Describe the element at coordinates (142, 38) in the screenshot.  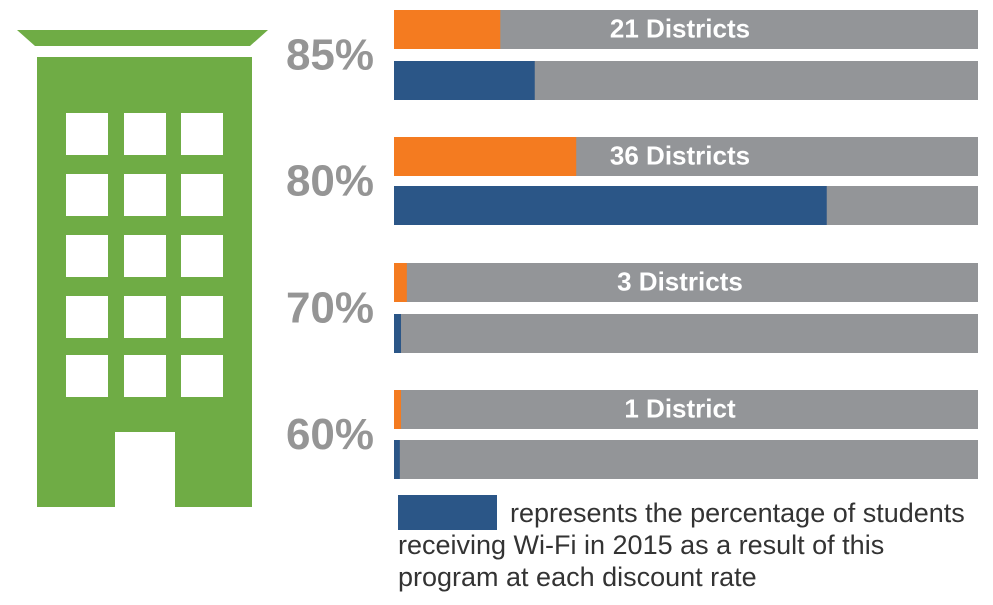
I see `roof` at that location.